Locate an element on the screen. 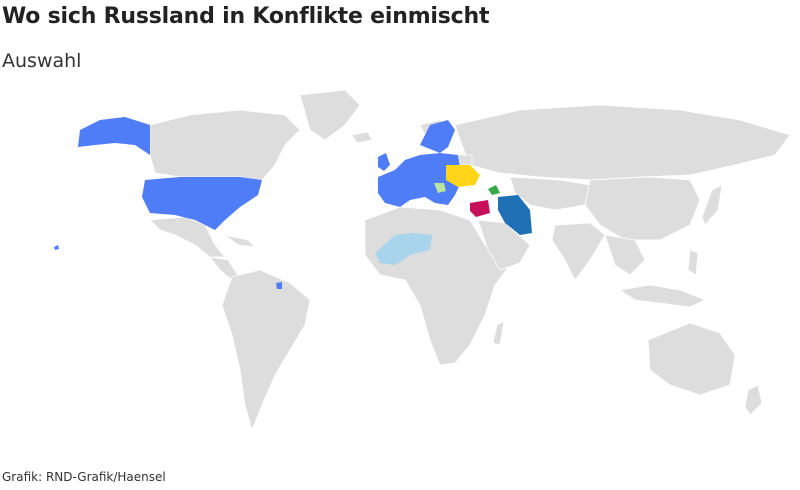 The image size is (800, 490). country-iceland is located at coordinates (362, 137).